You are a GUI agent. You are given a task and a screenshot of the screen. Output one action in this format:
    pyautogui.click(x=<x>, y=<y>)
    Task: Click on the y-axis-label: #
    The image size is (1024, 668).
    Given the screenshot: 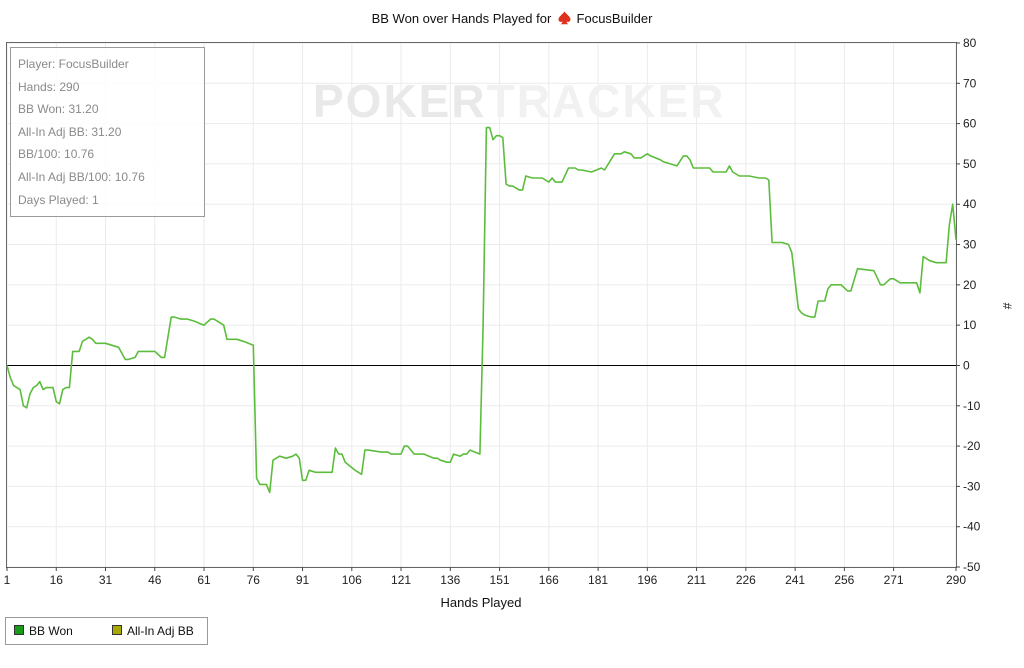 What is the action you would take?
    pyautogui.click(x=1007, y=306)
    